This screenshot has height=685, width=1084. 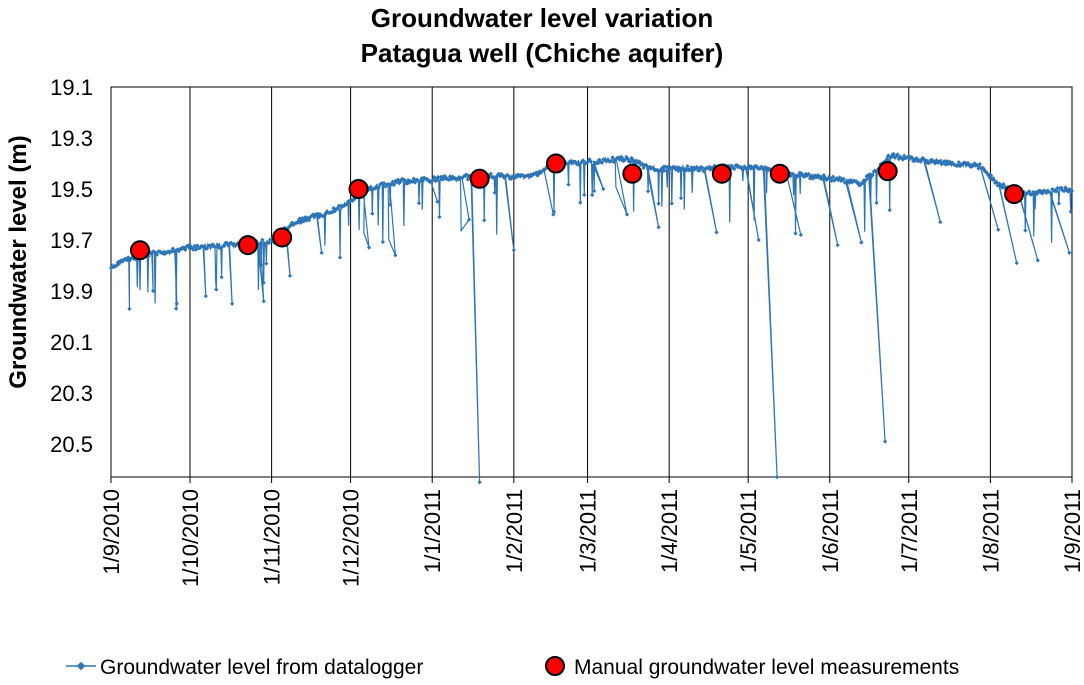 What do you see at coordinates (71, 393) in the screenshot?
I see `y-tick-label: 20.3` at bounding box center [71, 393].